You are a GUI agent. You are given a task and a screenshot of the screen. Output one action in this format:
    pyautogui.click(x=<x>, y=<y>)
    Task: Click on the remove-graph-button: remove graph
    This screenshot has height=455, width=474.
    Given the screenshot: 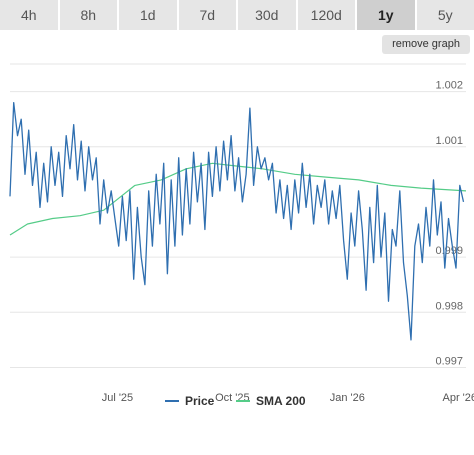 What is the action you would take?
    pyautogui.click(x=426, y=44)
    